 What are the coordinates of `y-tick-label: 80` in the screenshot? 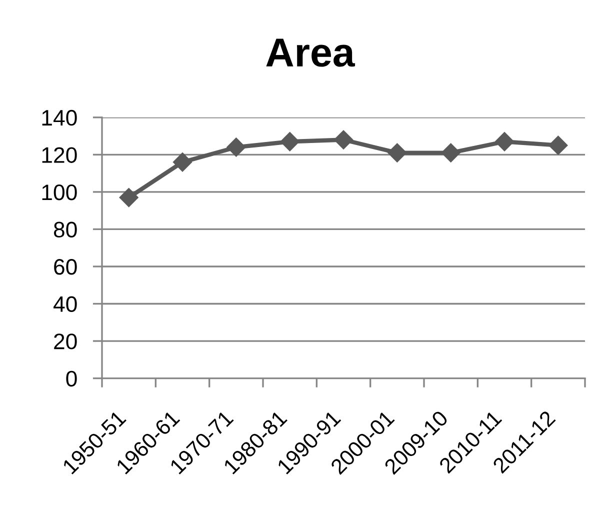 It's located at (65, 230).